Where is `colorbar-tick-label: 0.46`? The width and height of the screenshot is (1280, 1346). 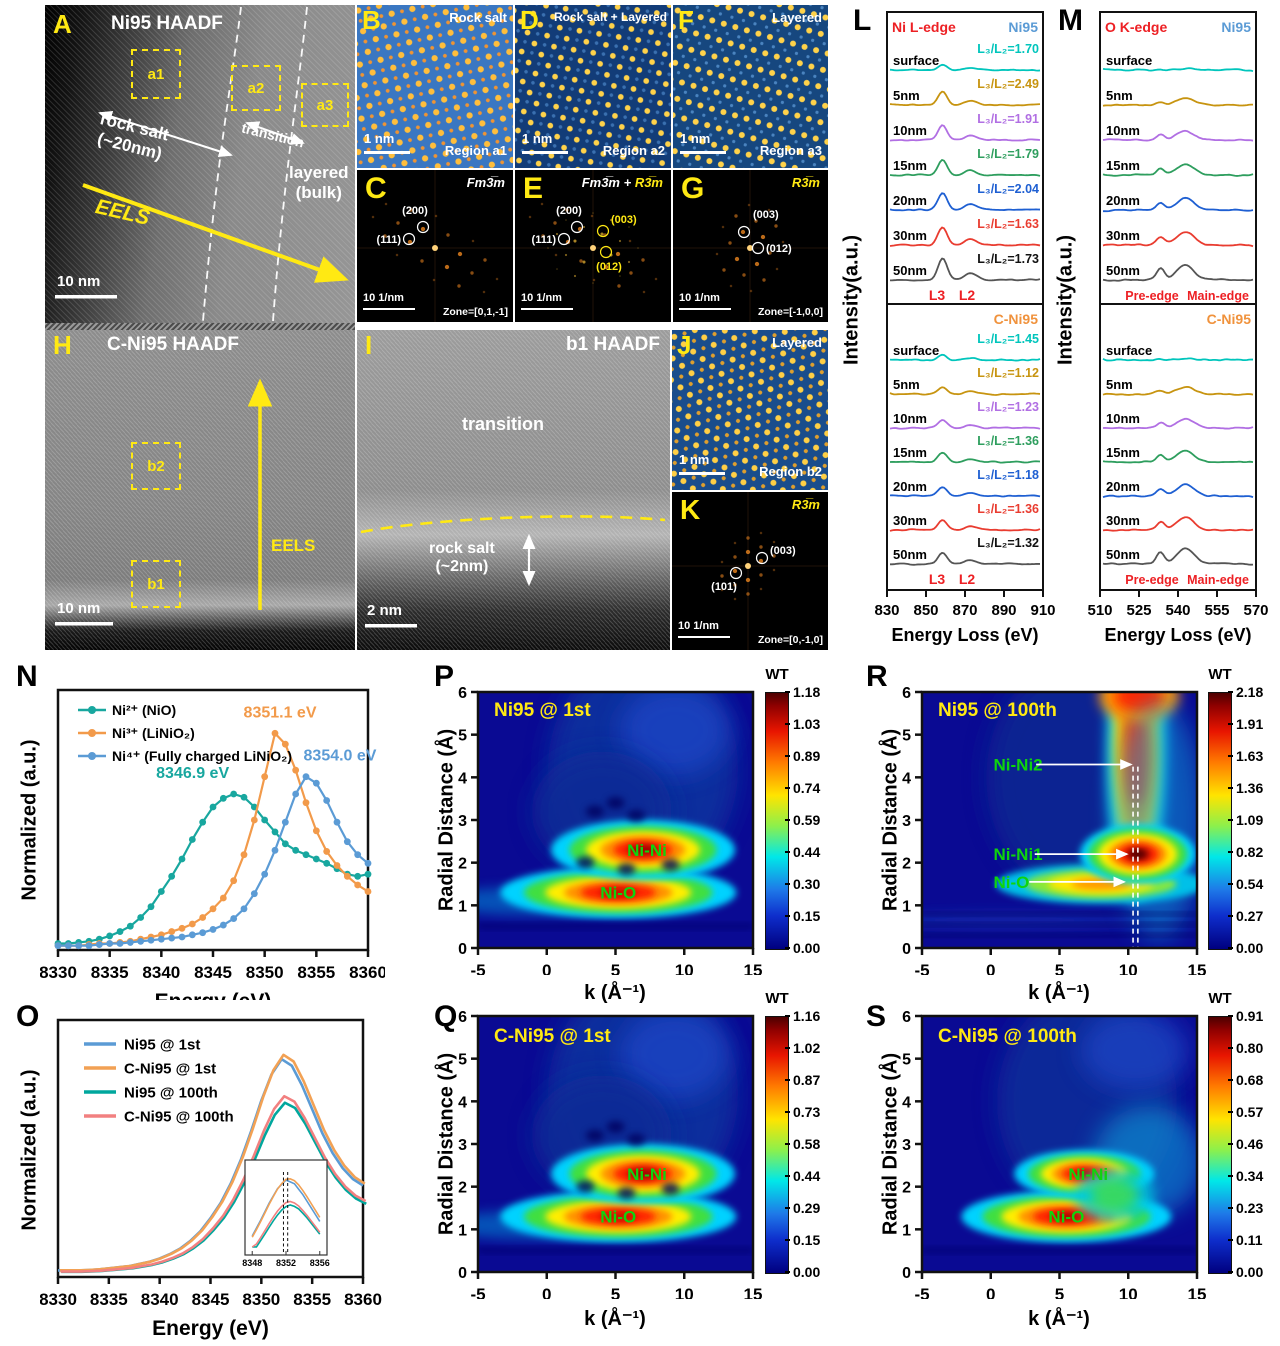 colorbar-tick-label: 0.46 is located at coordinates (1250, 1144).